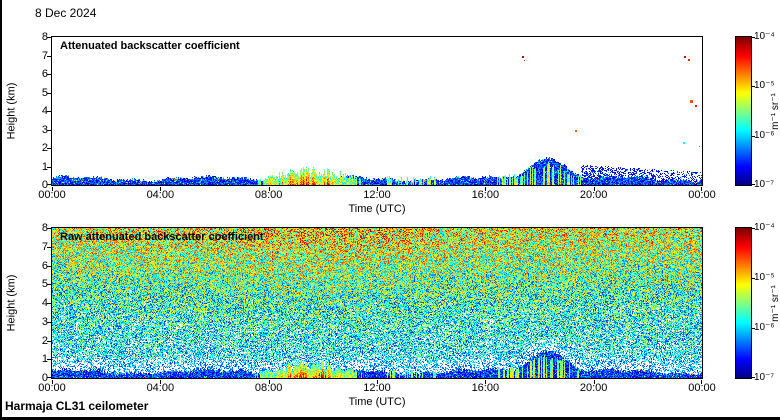  Describe the element at coordinates (77, 406) in the screenshot. I see `instrument-label: Harmaja CL31 ceilometer` at that location.